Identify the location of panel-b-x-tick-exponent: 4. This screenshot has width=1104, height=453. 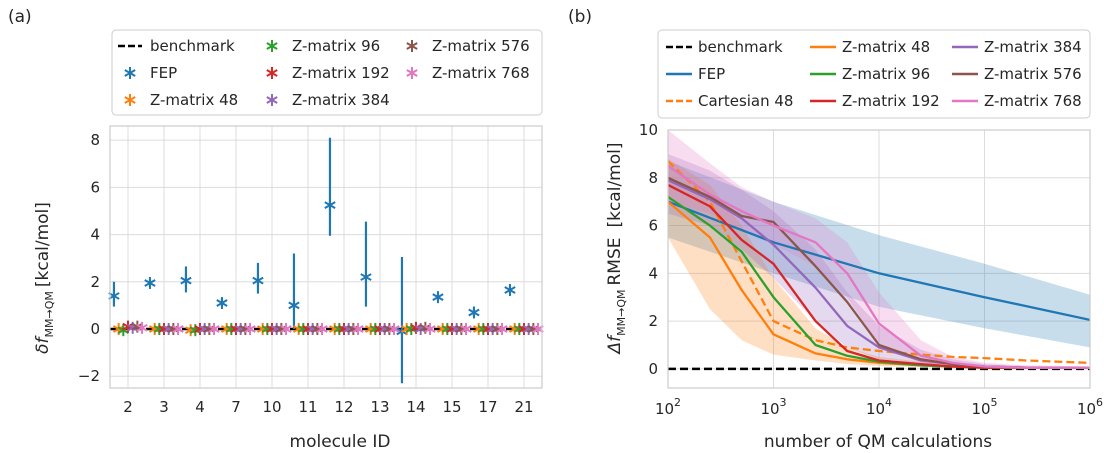
(888, 402).